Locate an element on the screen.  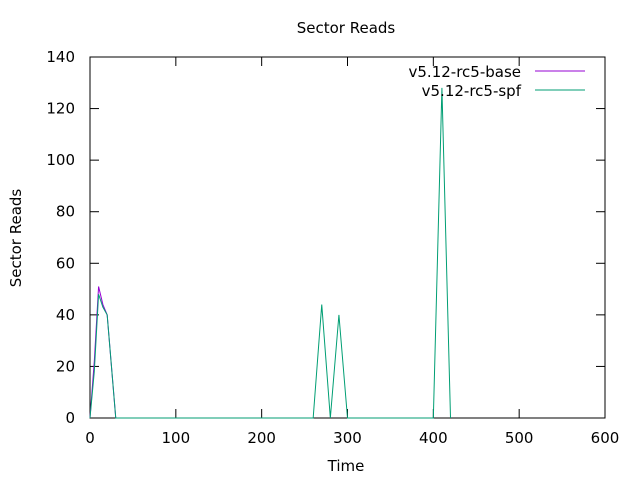
x-axis-label: Time is located at coordinates (346, 466).